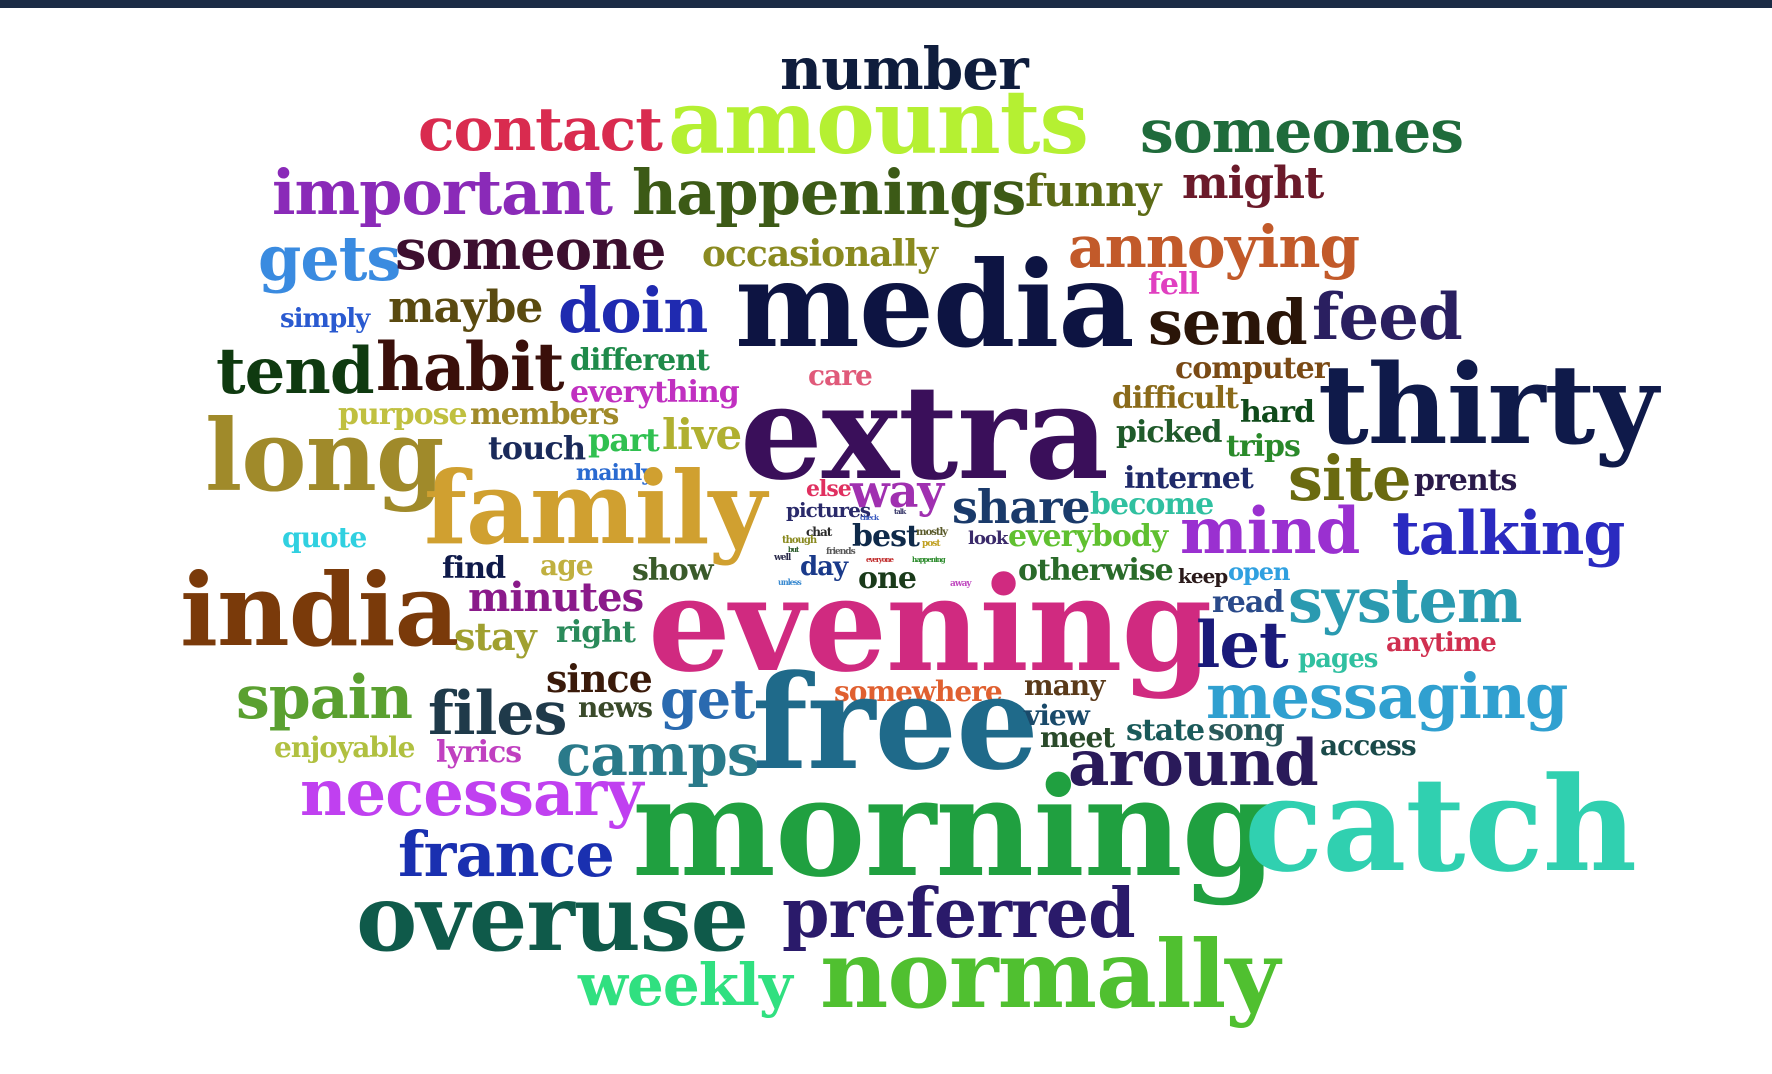 This screenshot has width=1772, height=1074. Describe the element at coordinates (904, 69) in the screenshot. I see `word: number` at that location.